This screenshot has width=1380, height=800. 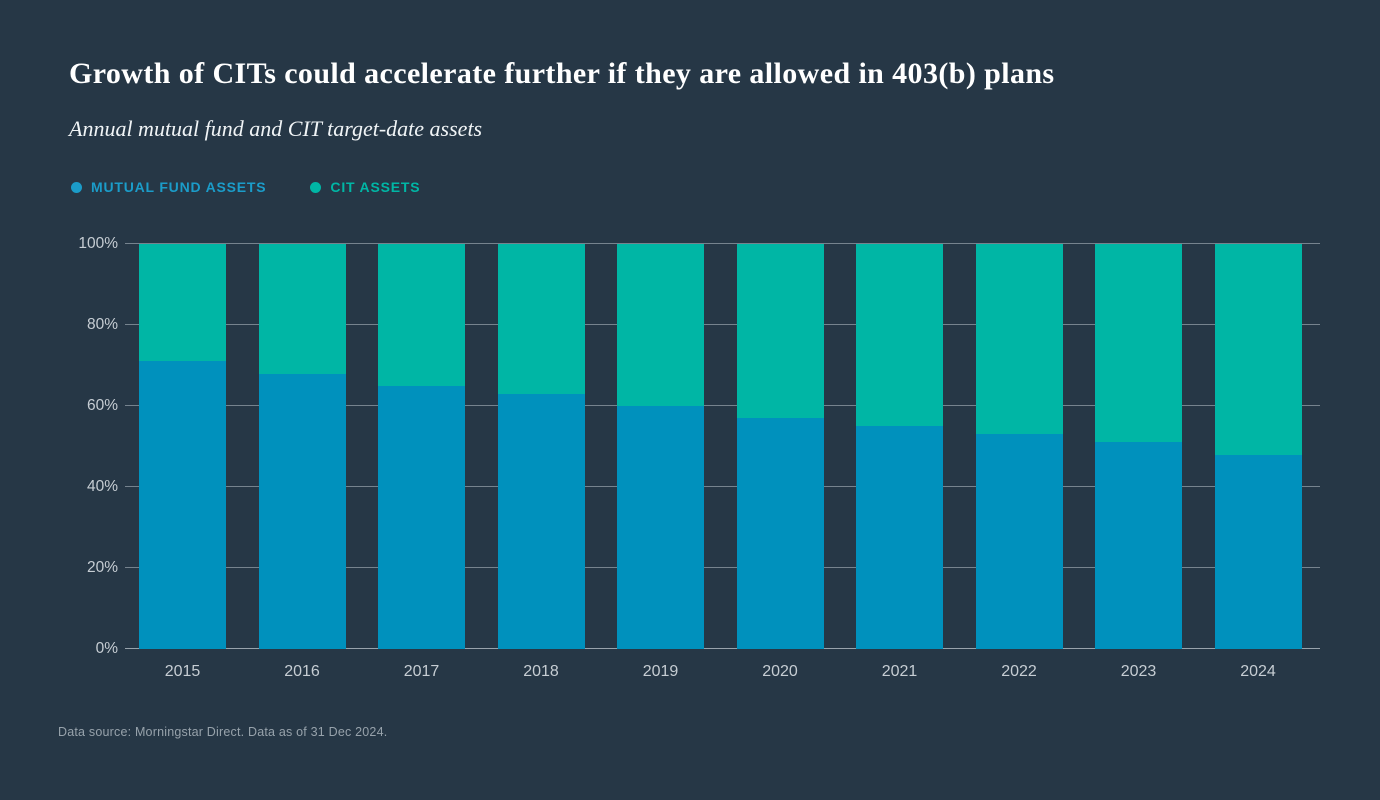 What do you see at coordinates (660, 527) in the screenshot?
I see `bar-2019-mutual-fund-segment` at bounding box center [660, 527].